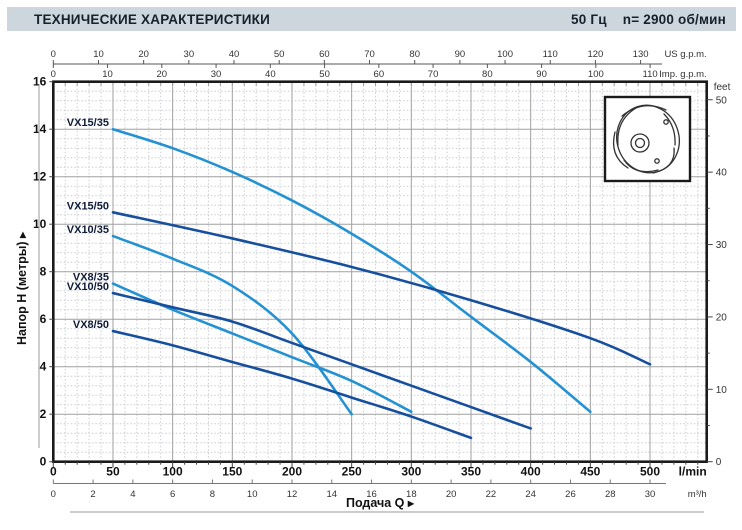  Describe the element at coordinates (685, 54) in the screenshot. I see `usgpm-unit-label: US g.p.m.` at that location.